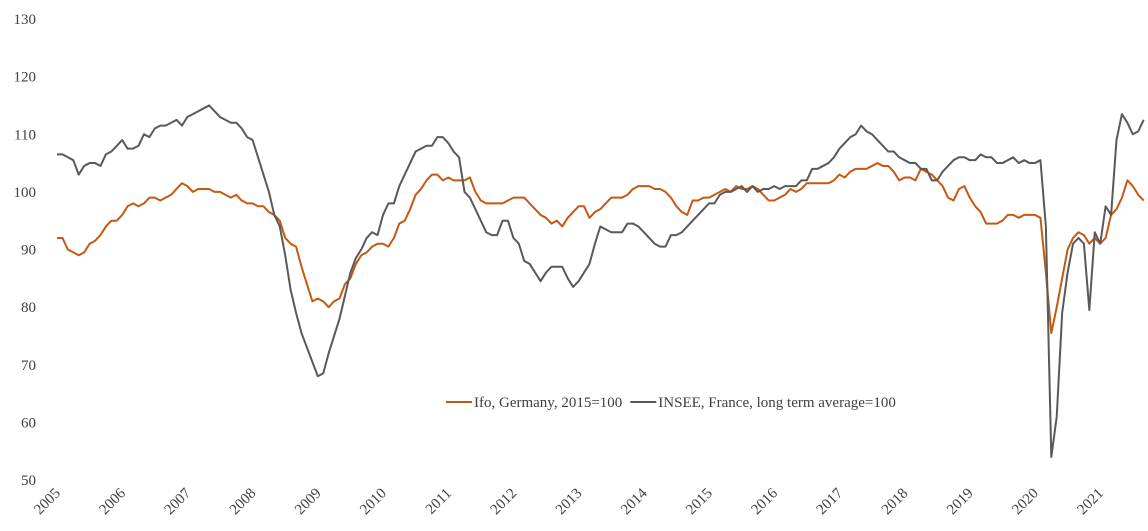 The height and width of the screenshot is (531, 1148). I want to click on y-tick-label: 110, so click(25, 135).